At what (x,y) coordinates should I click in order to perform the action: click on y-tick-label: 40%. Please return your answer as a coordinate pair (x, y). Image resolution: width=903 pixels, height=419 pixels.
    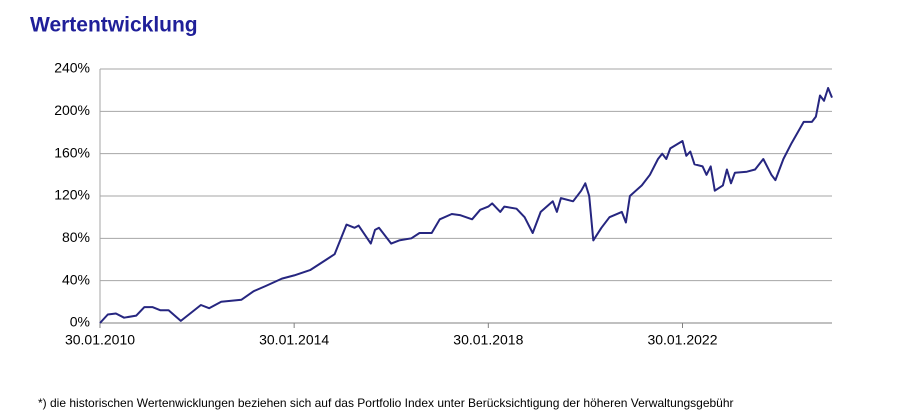
    Looking at the image, I should click on (76, 279).